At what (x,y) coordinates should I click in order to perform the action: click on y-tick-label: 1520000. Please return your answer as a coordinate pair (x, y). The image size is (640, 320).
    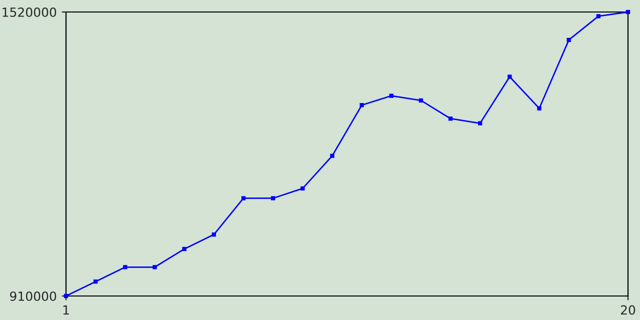
    Looking at the image, I should click on (29, 12).